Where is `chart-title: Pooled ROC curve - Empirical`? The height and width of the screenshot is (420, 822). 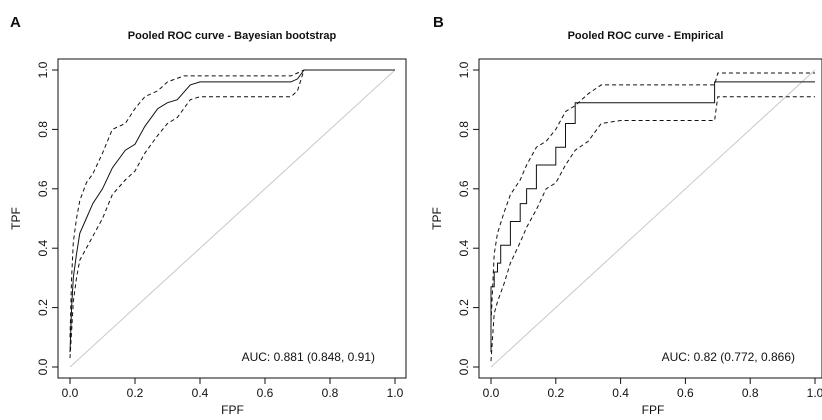 chart-title: Pooled ROC curve - Empirical is located at coordinates (646, 36).